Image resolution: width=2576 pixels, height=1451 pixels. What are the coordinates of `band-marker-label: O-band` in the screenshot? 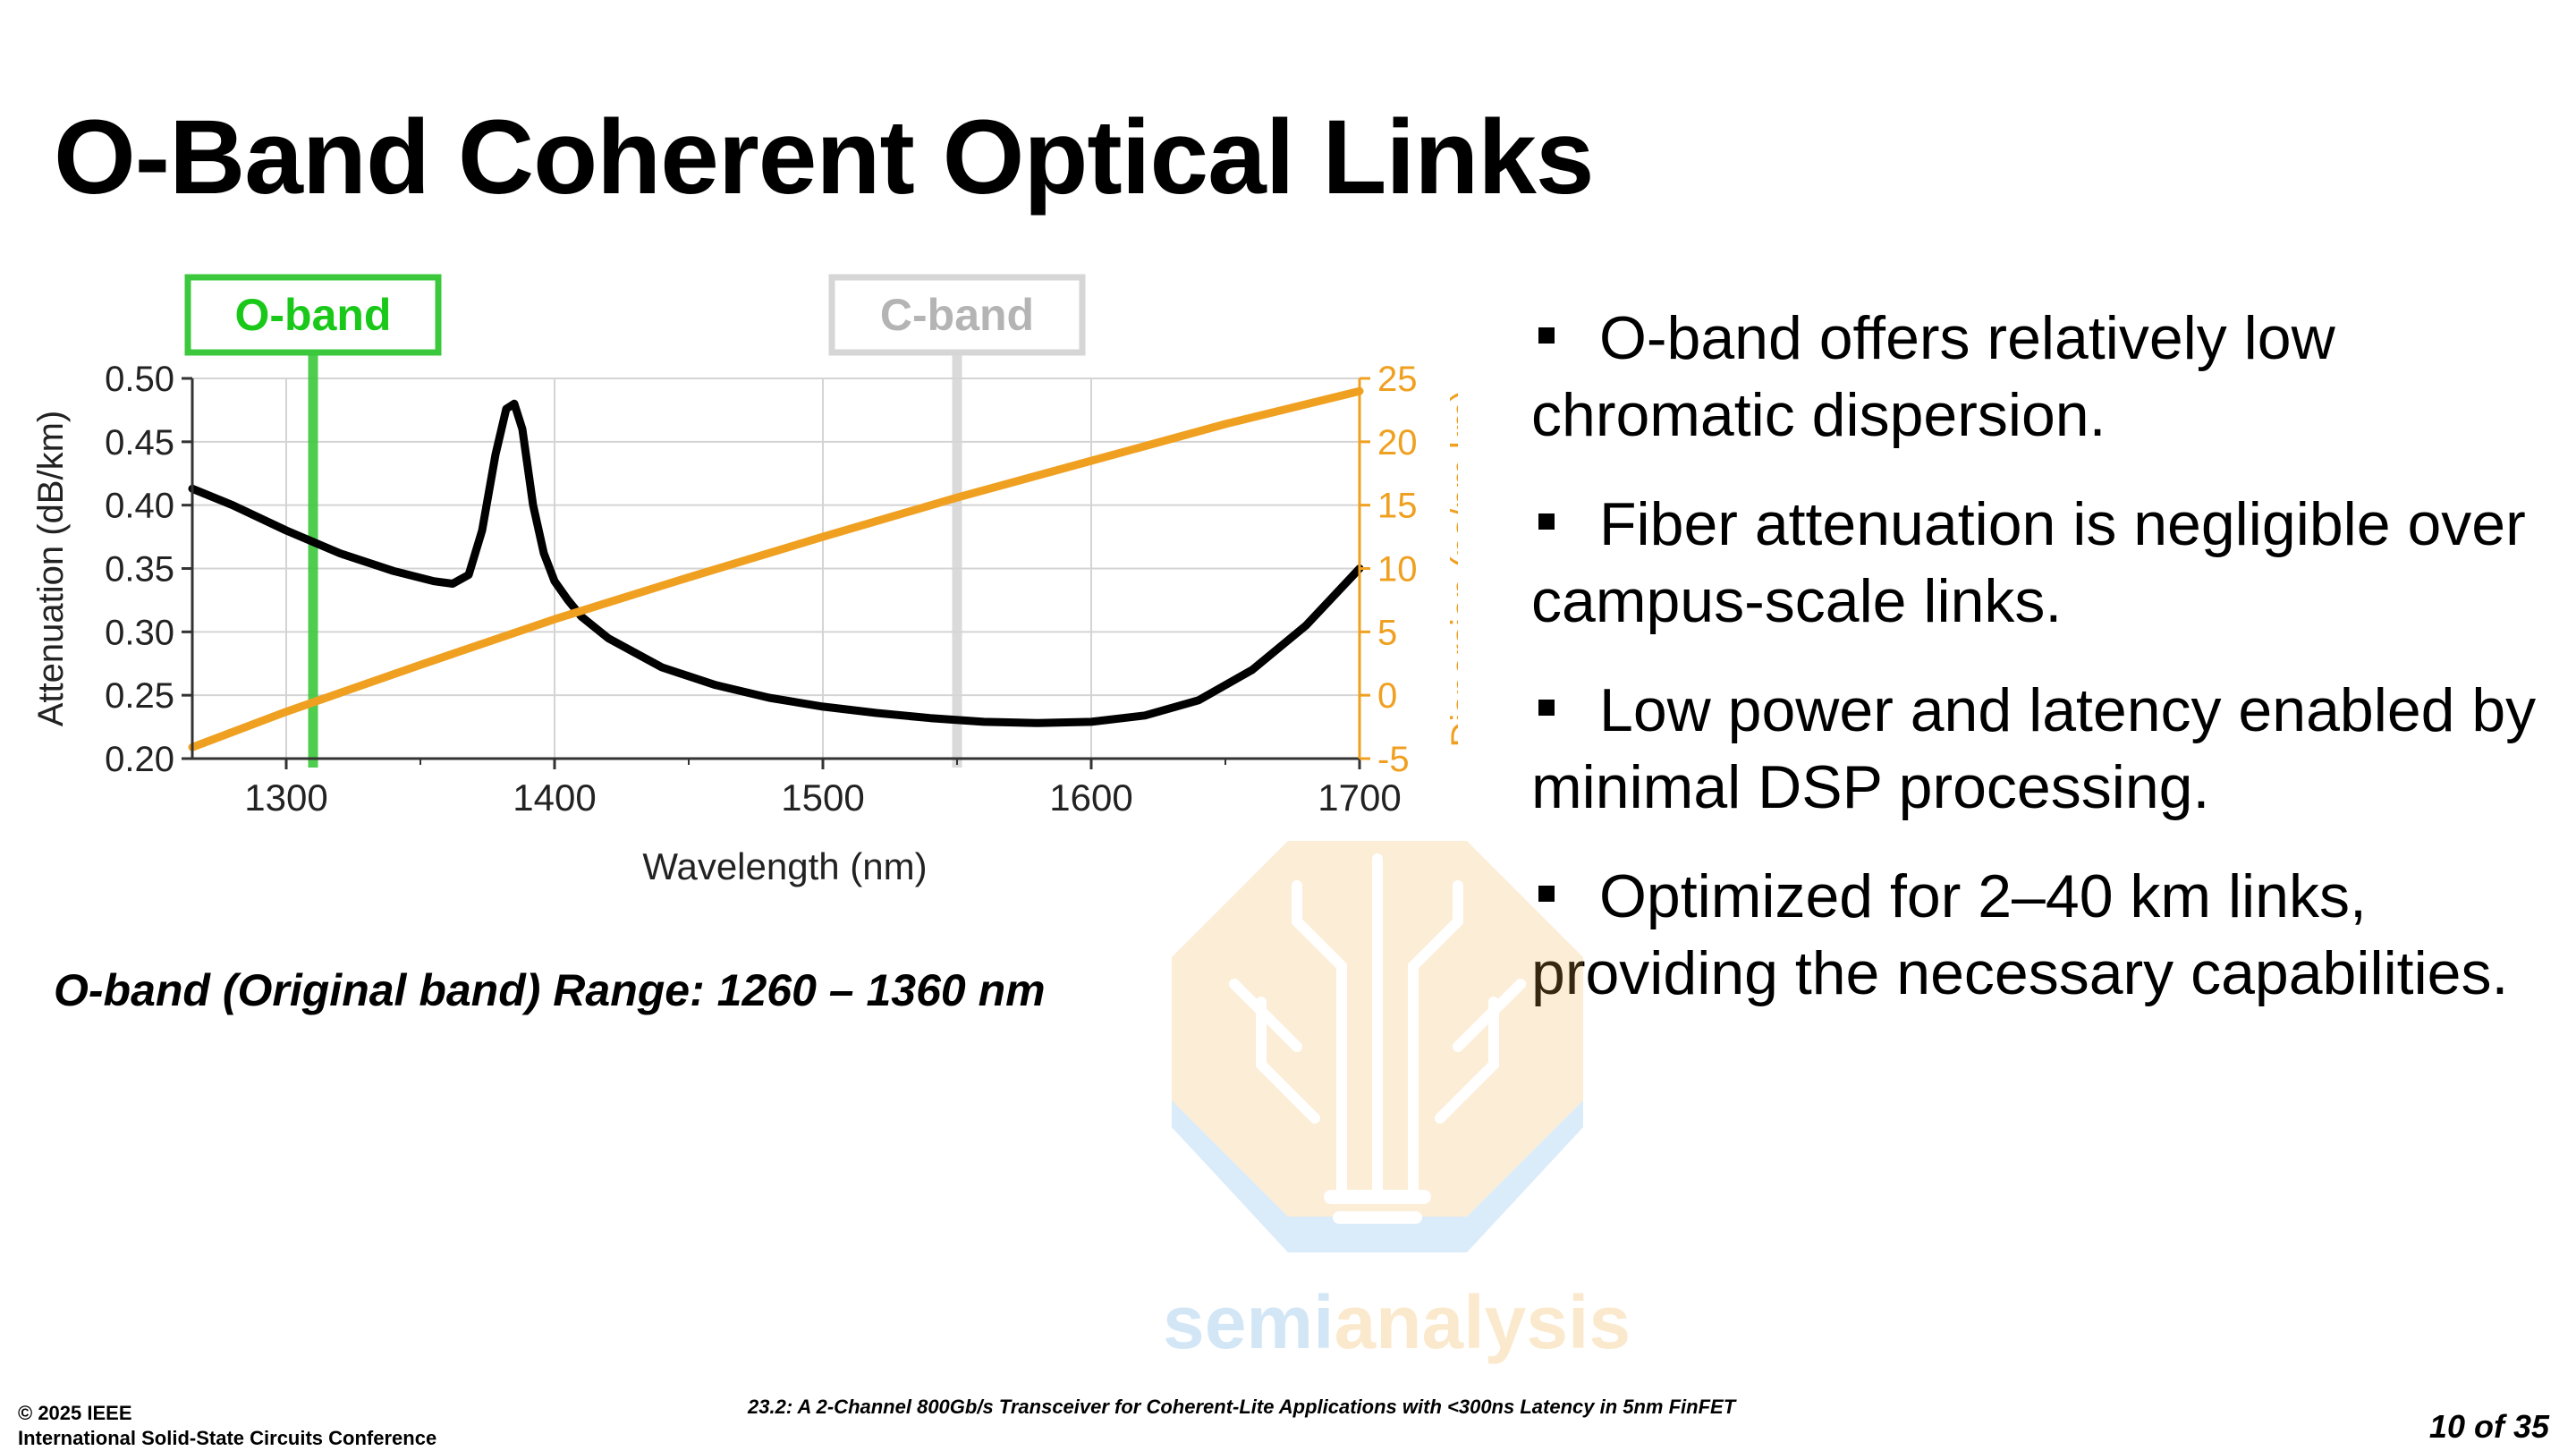 It's located at (313, 315).